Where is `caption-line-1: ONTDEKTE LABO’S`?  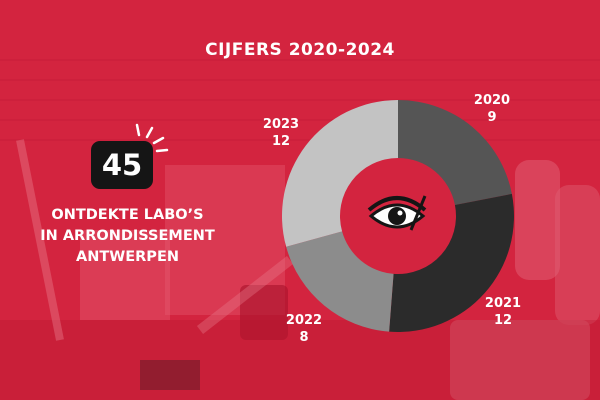
caption-line-1: ONTDEKTE LABO’S is located at coordinates (127, 215).